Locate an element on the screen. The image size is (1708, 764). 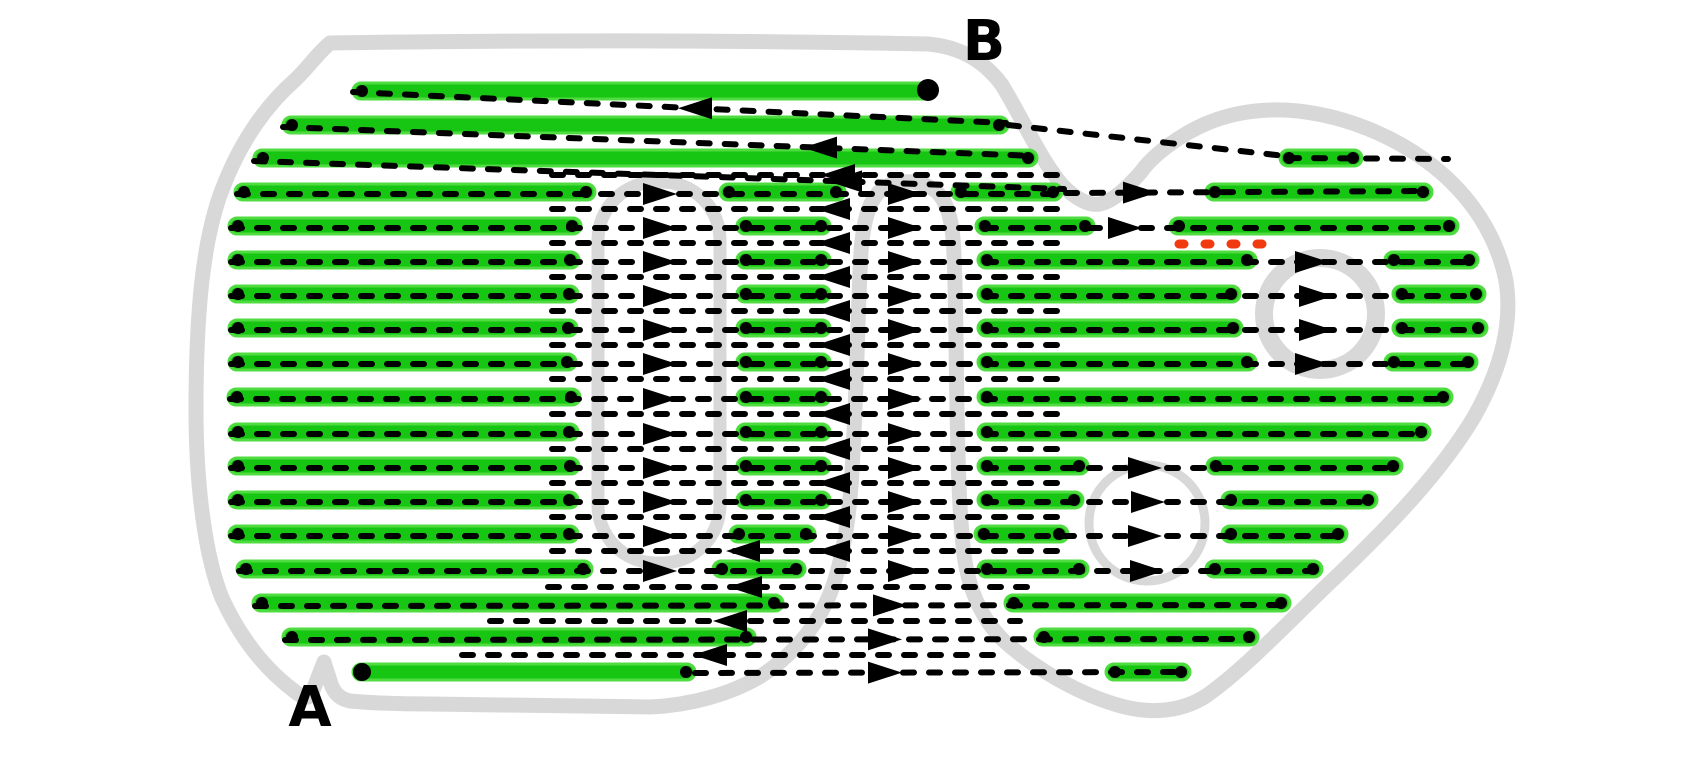
end-label: B is located at coordinates (984, 41).